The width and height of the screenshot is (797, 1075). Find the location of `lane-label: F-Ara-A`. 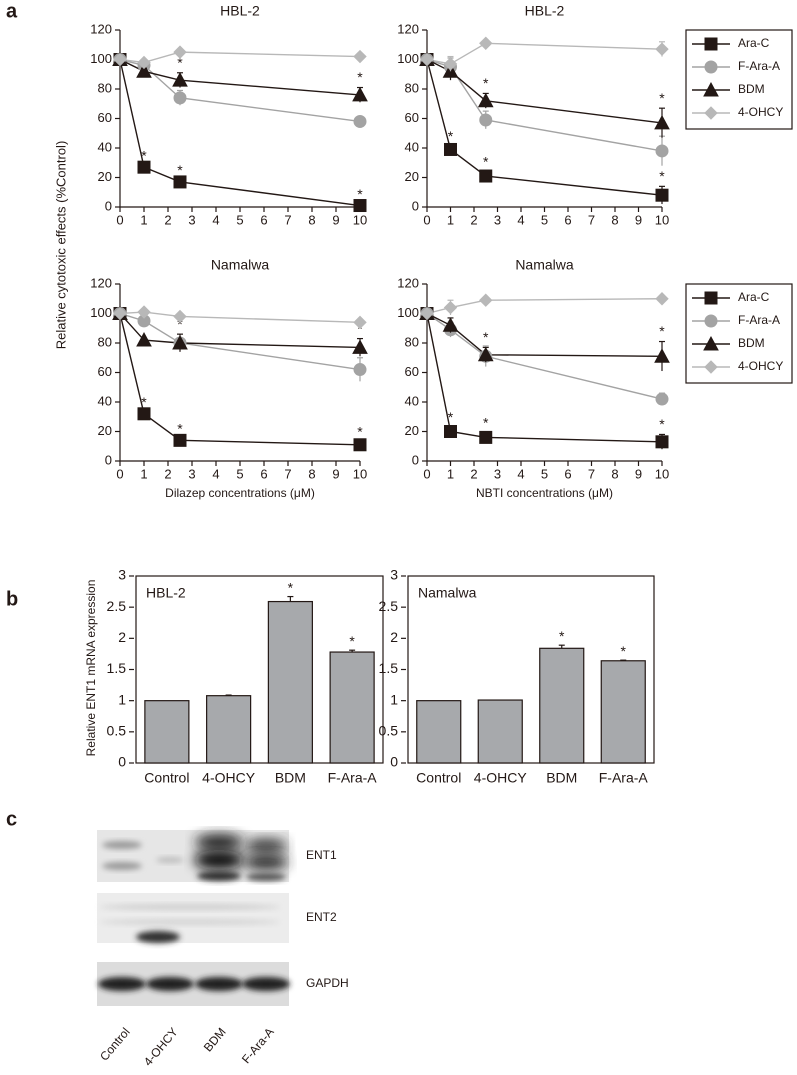

lane-label: F-Ara-A is located at coordinates (258, 1045).